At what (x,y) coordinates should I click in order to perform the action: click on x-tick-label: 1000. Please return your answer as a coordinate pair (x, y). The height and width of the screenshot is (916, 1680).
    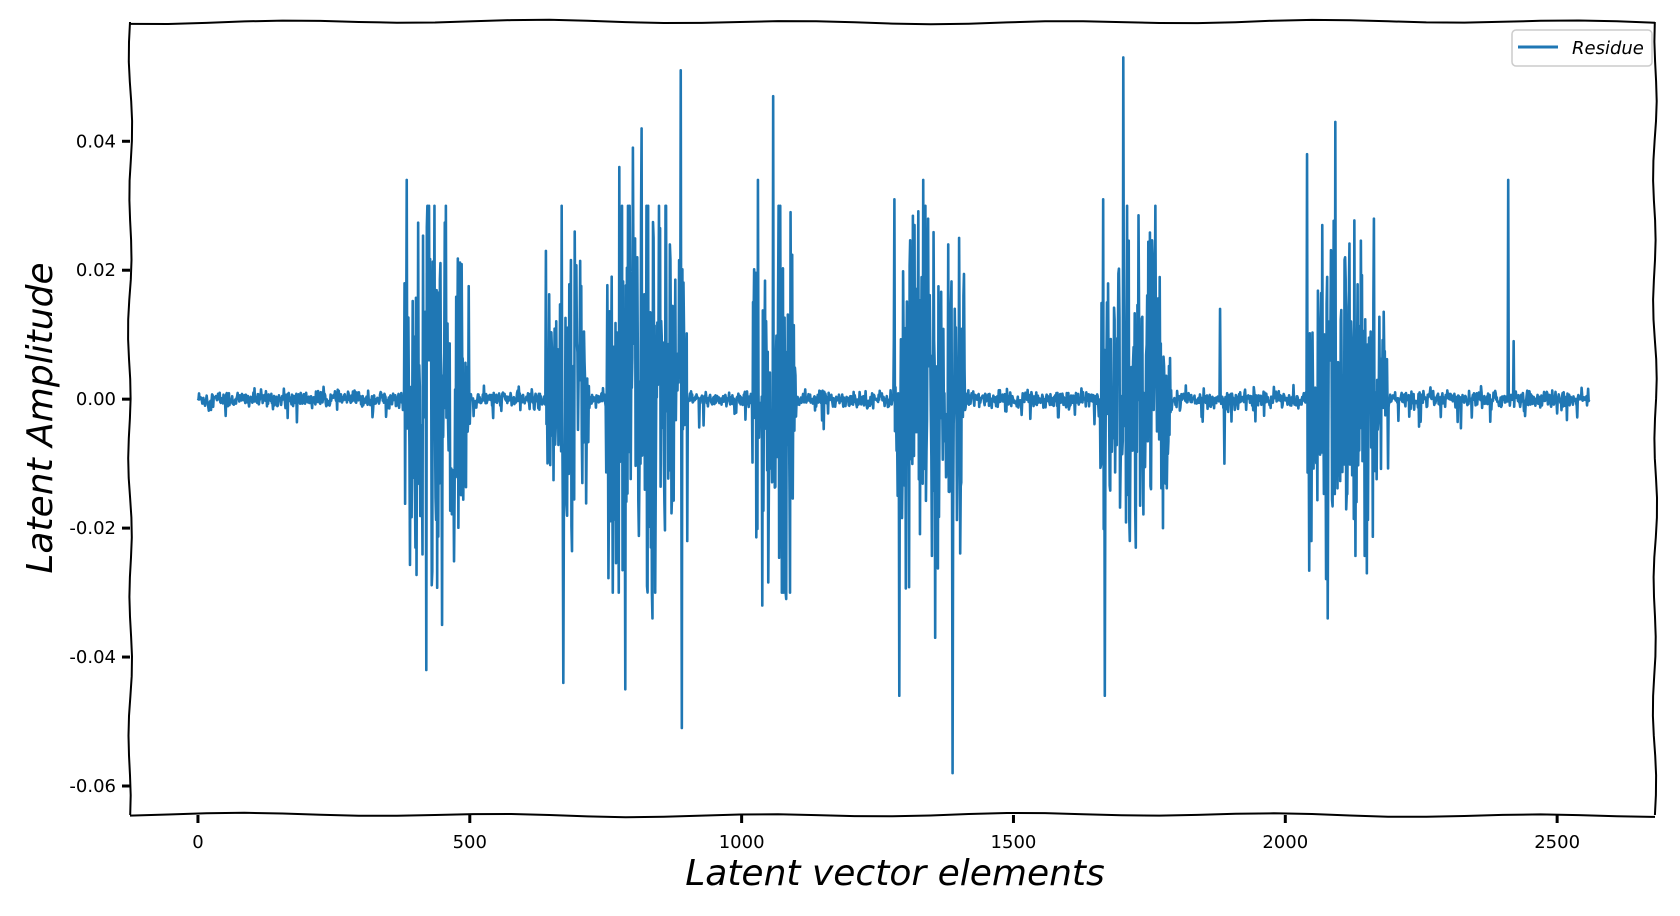
    Looking at the image, I should click on (742, 842).